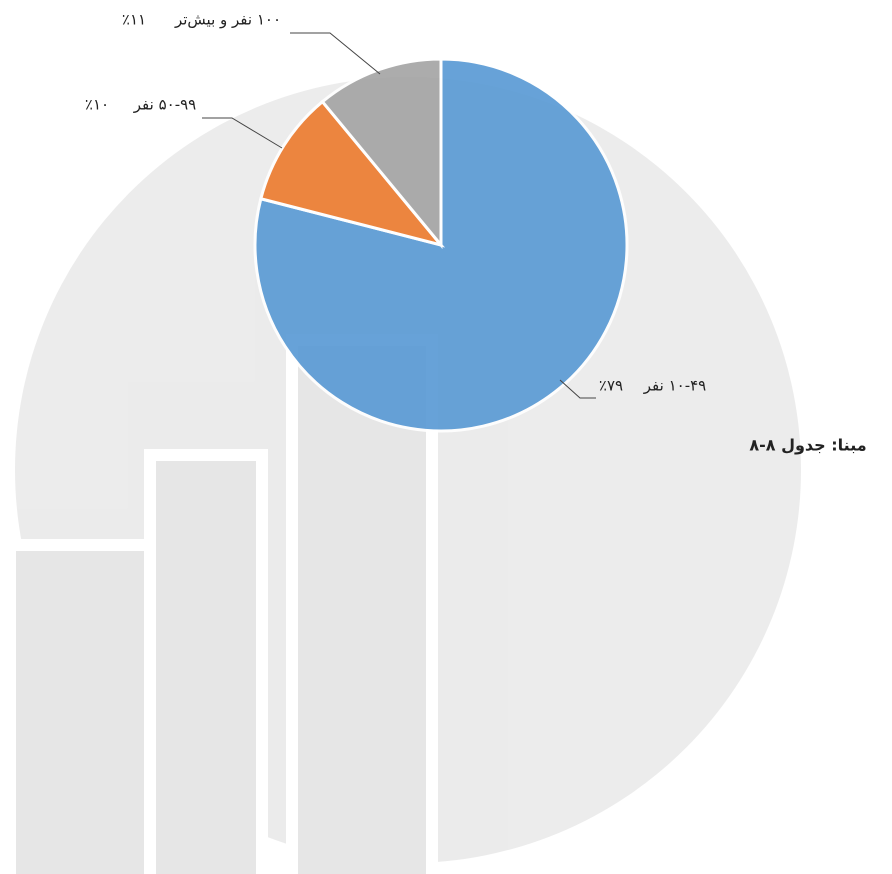  What do you see at coordinates (674, 386) in the screenshot?
I see `category-label: ۱۰-۴۹ نفر` at bounding box center [674, 386].